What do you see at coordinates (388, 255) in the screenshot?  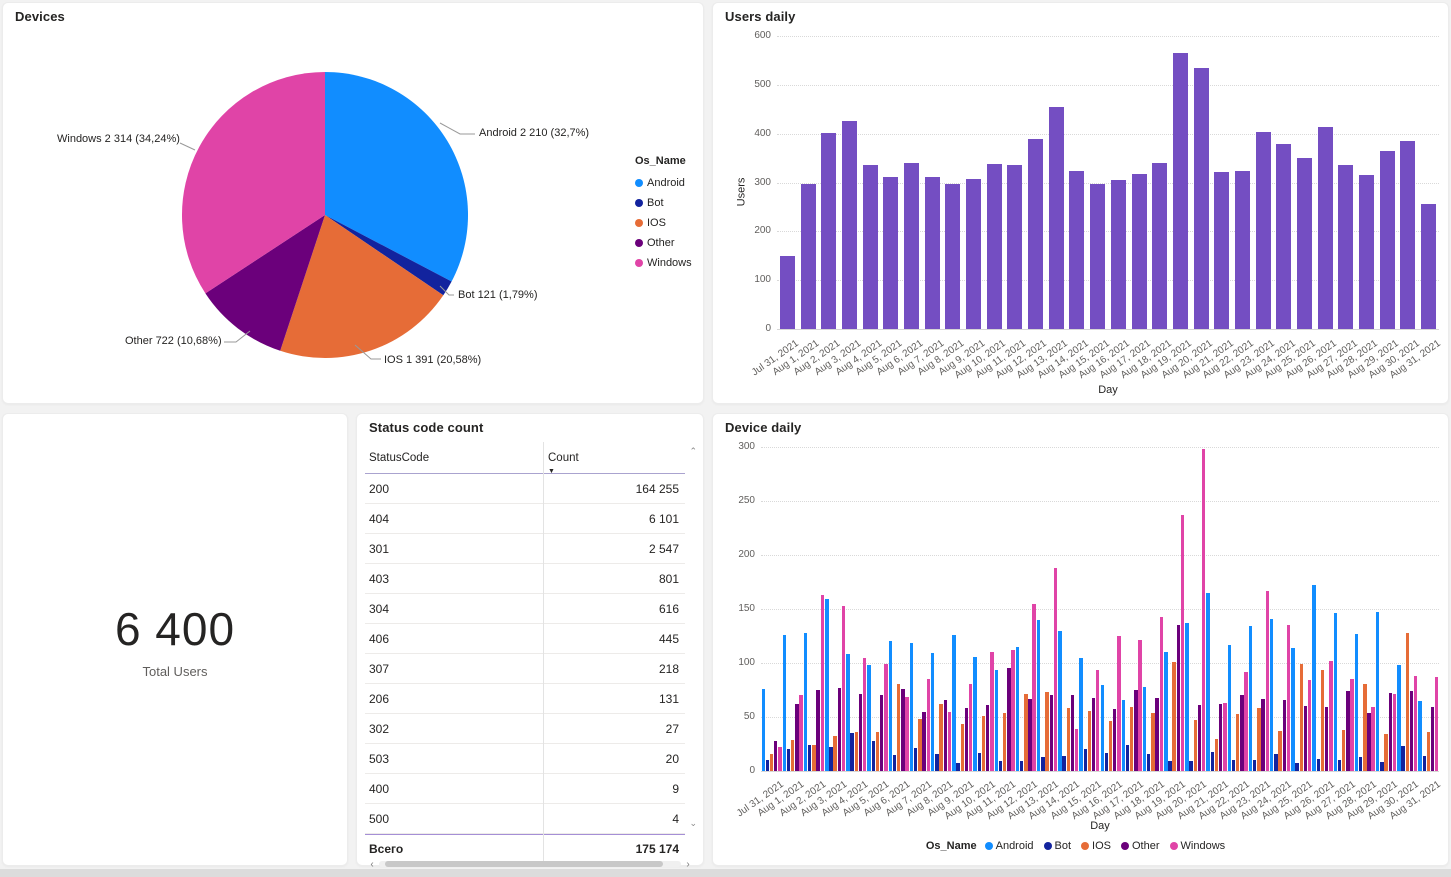 I see `pie-slice-bot` at bounding box center [388, 255].